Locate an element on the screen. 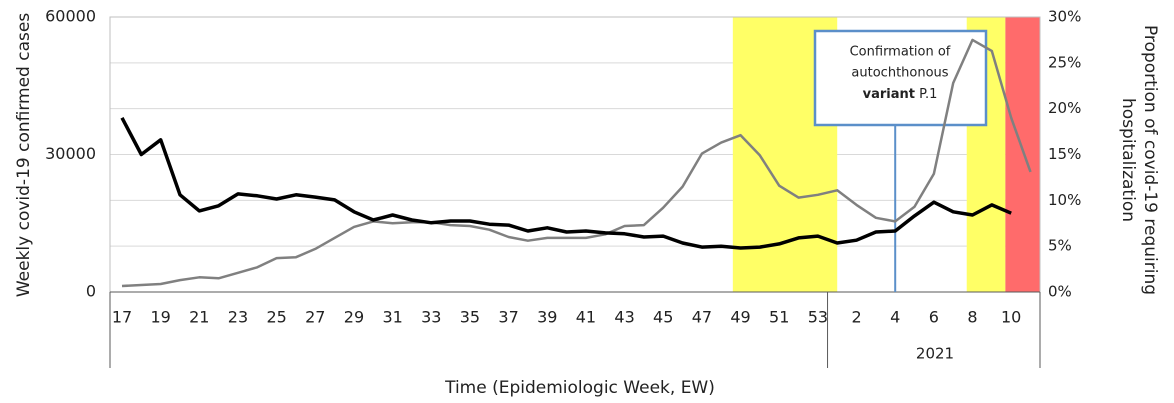 Image resolution: width=1174 pixels, height=403 pixels. x-tick-label: 29 is located at coordinates (354, 317).